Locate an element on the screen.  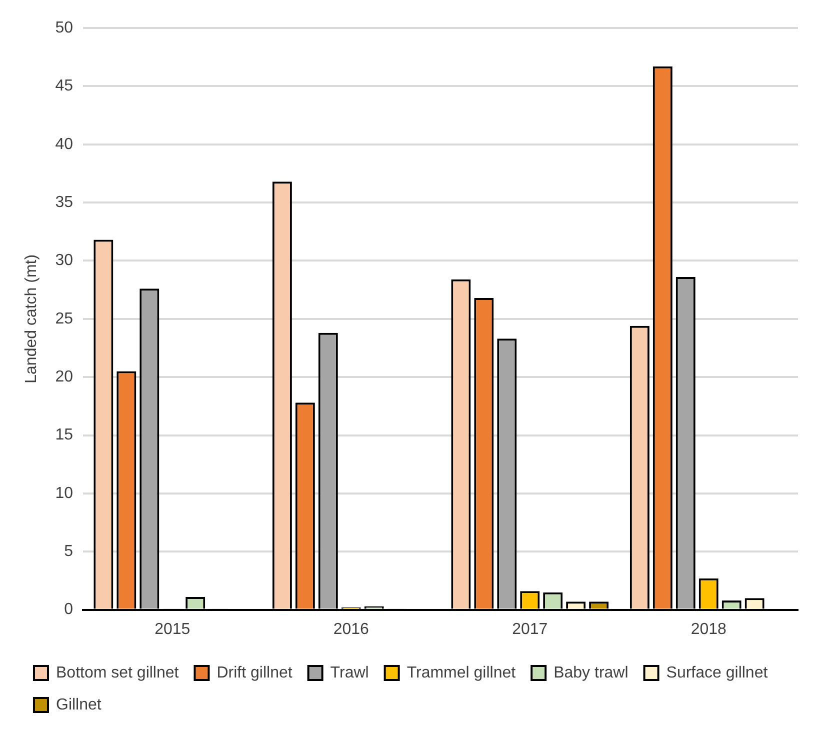
y-tick-label: 45 is located at coordinates (64, 86).